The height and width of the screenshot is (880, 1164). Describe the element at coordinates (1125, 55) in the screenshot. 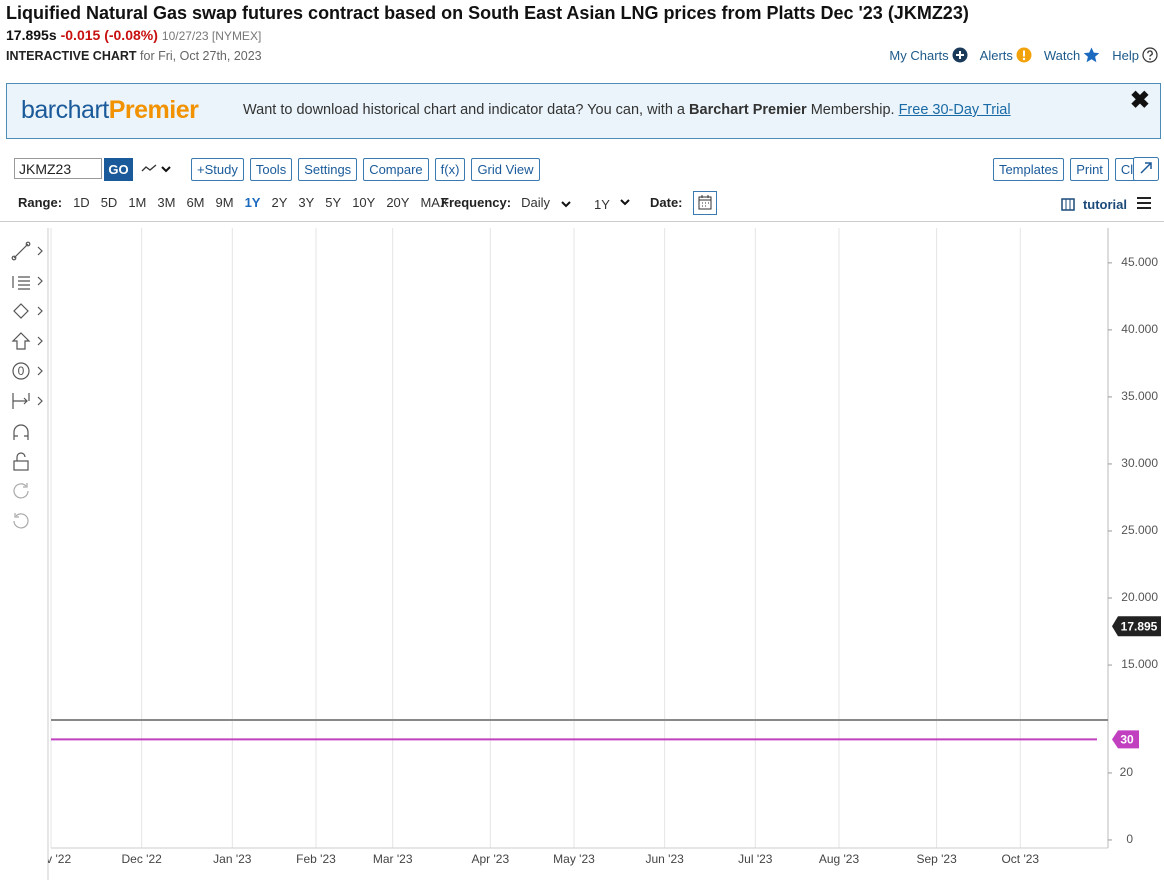

I see `nav-text: Help` at that location.